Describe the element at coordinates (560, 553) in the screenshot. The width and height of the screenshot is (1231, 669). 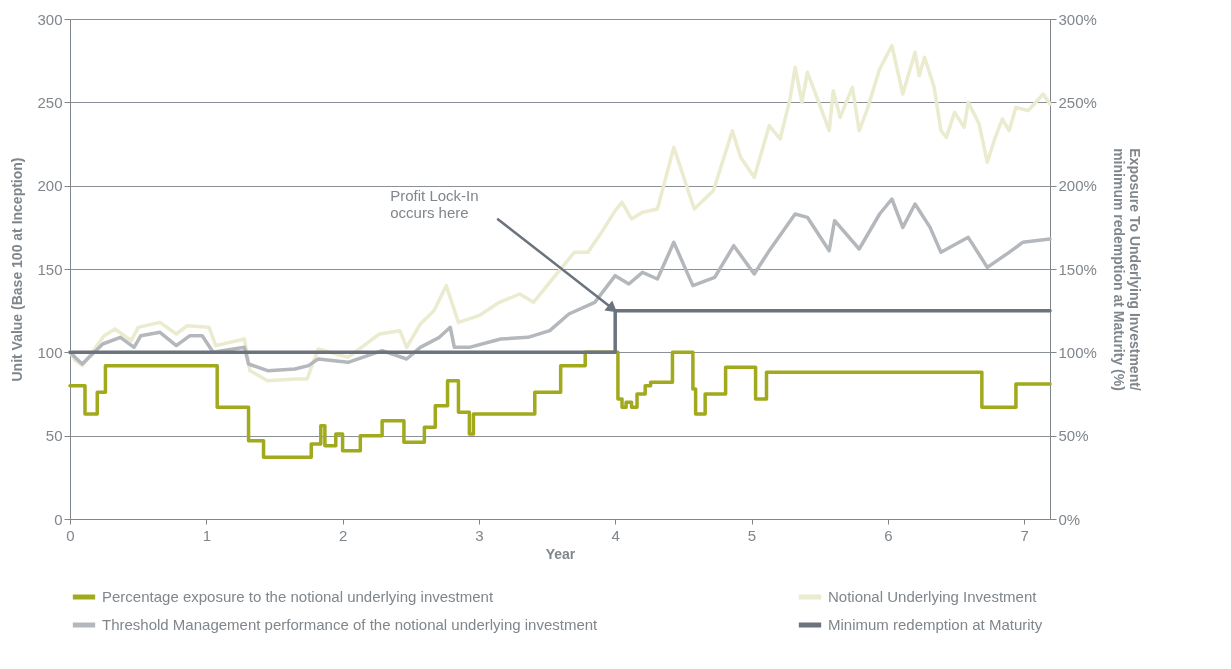
I see `x-axis-title: Year` at that location.